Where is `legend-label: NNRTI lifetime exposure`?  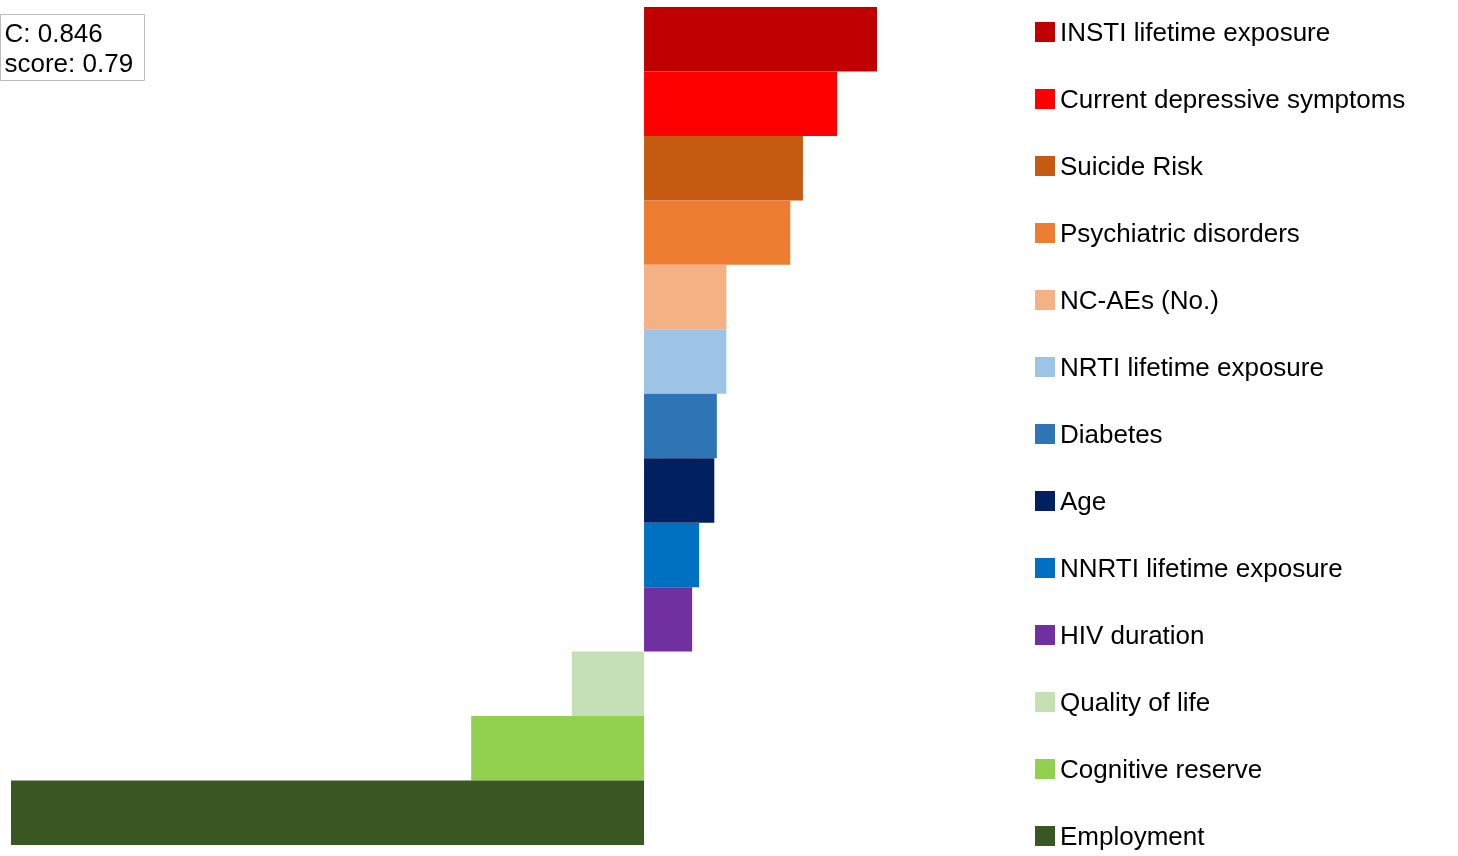 legend-label: NNRTI lifetime exposure is located at coordinates (1201, 568).